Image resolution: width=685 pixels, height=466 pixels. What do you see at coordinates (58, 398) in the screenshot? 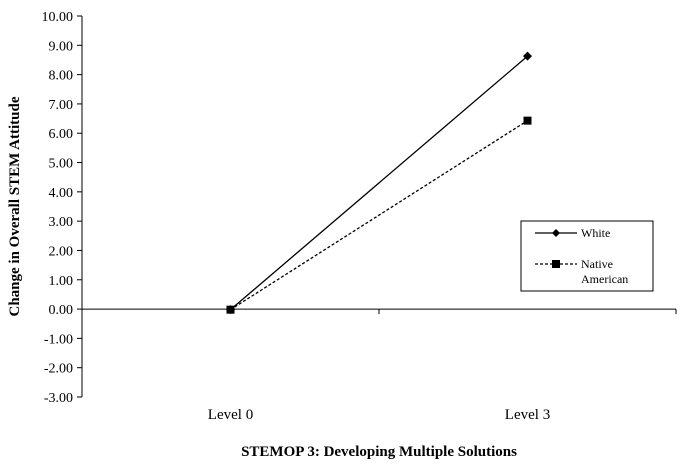
I see `y-tick-label: -3.00` at bounding box center [58, 398].